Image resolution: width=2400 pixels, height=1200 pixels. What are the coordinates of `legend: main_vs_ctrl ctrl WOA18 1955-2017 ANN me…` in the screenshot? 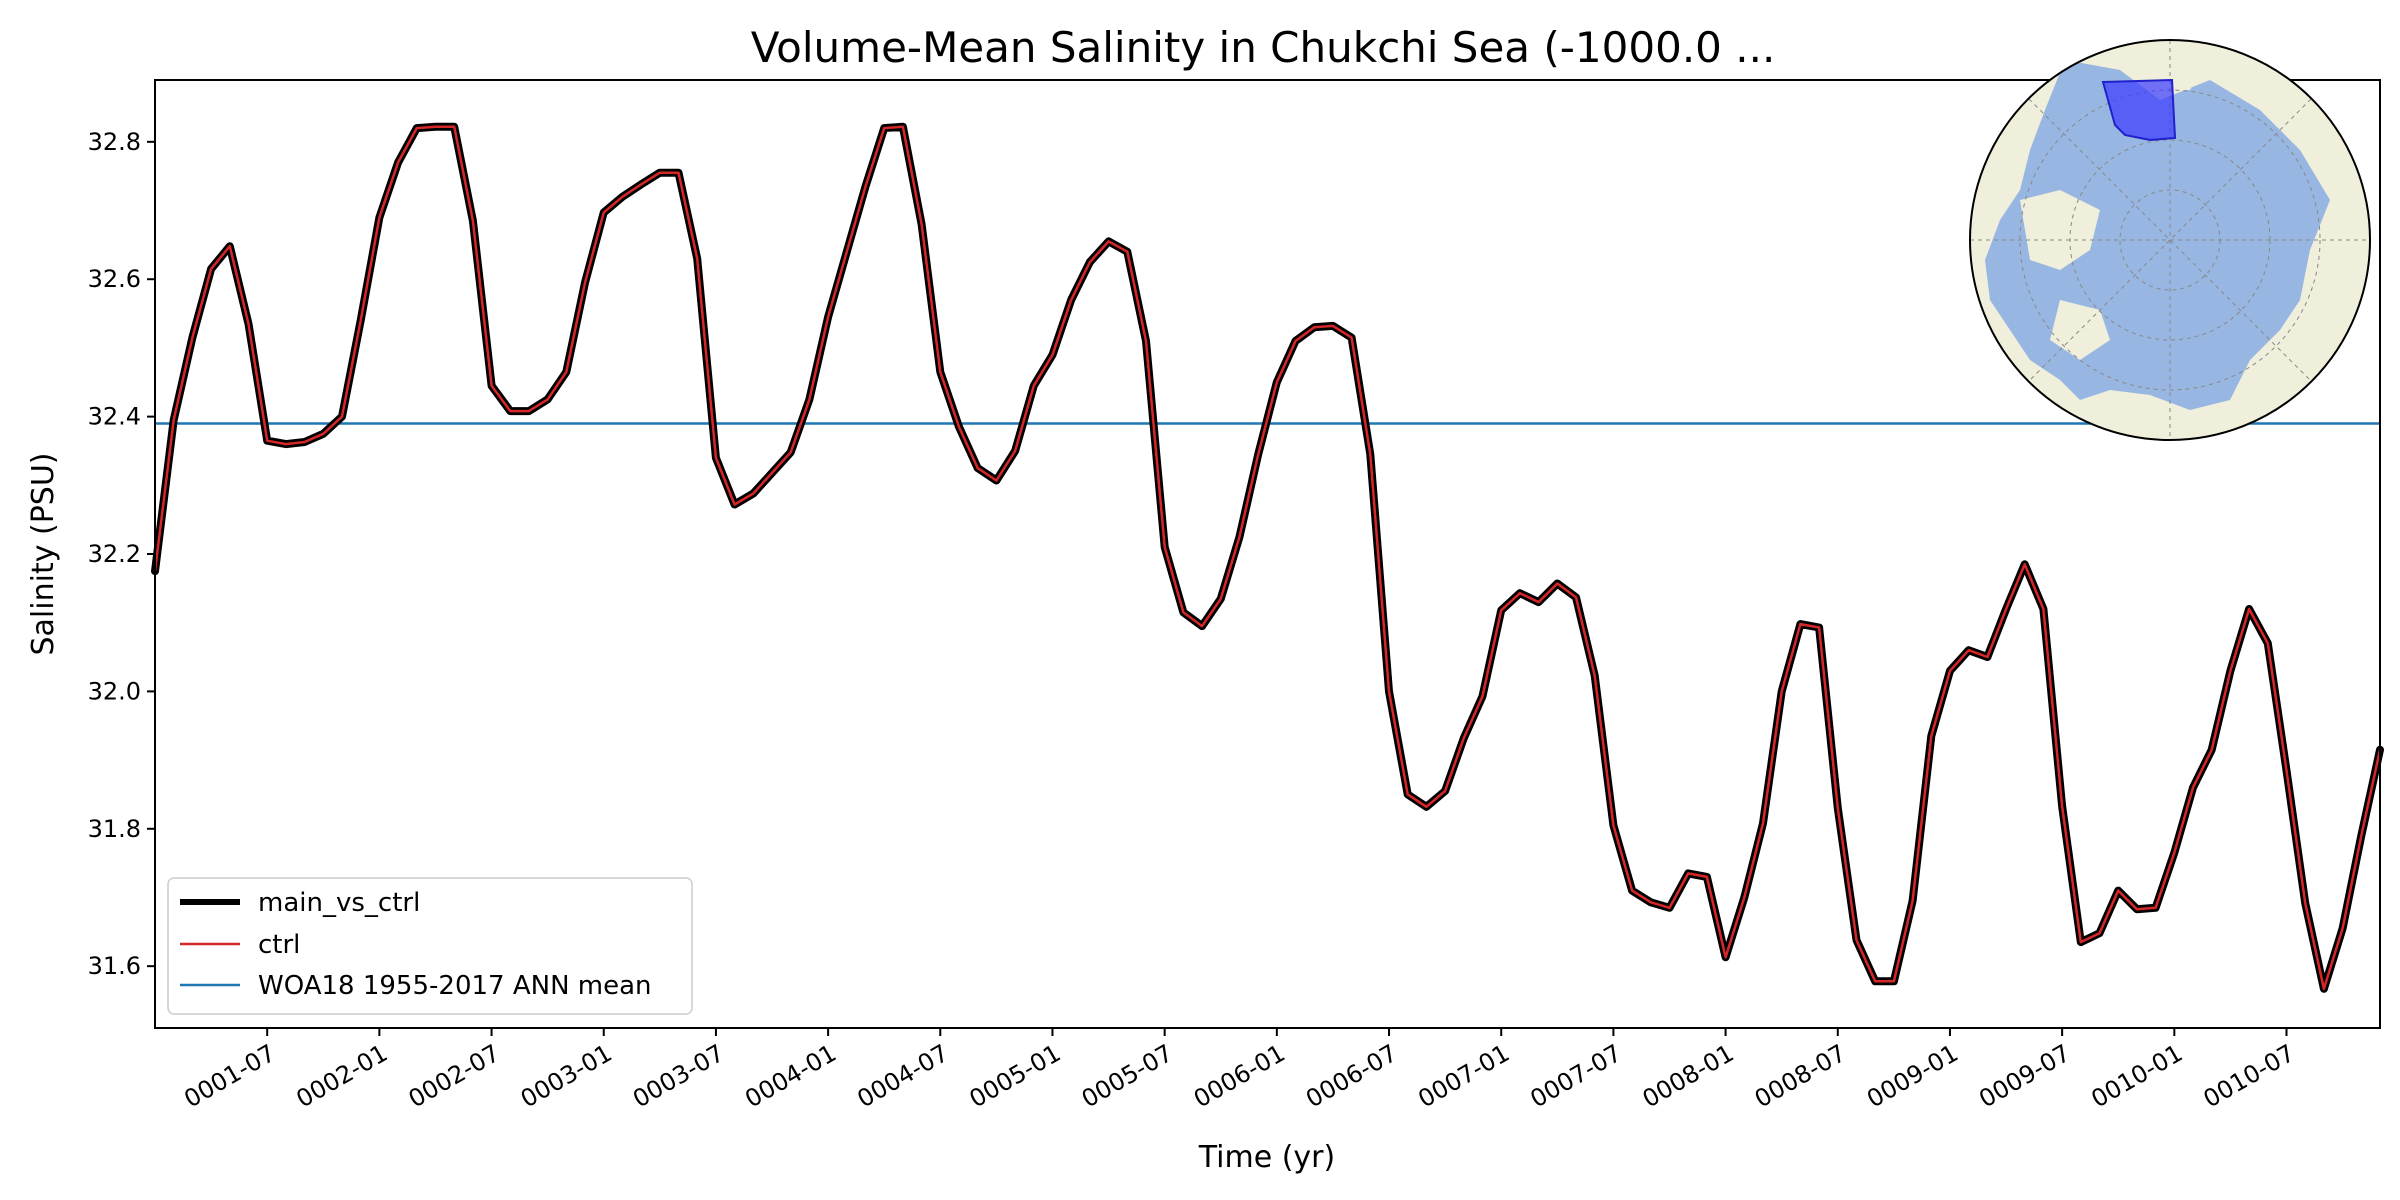 It's located at (430, 946).